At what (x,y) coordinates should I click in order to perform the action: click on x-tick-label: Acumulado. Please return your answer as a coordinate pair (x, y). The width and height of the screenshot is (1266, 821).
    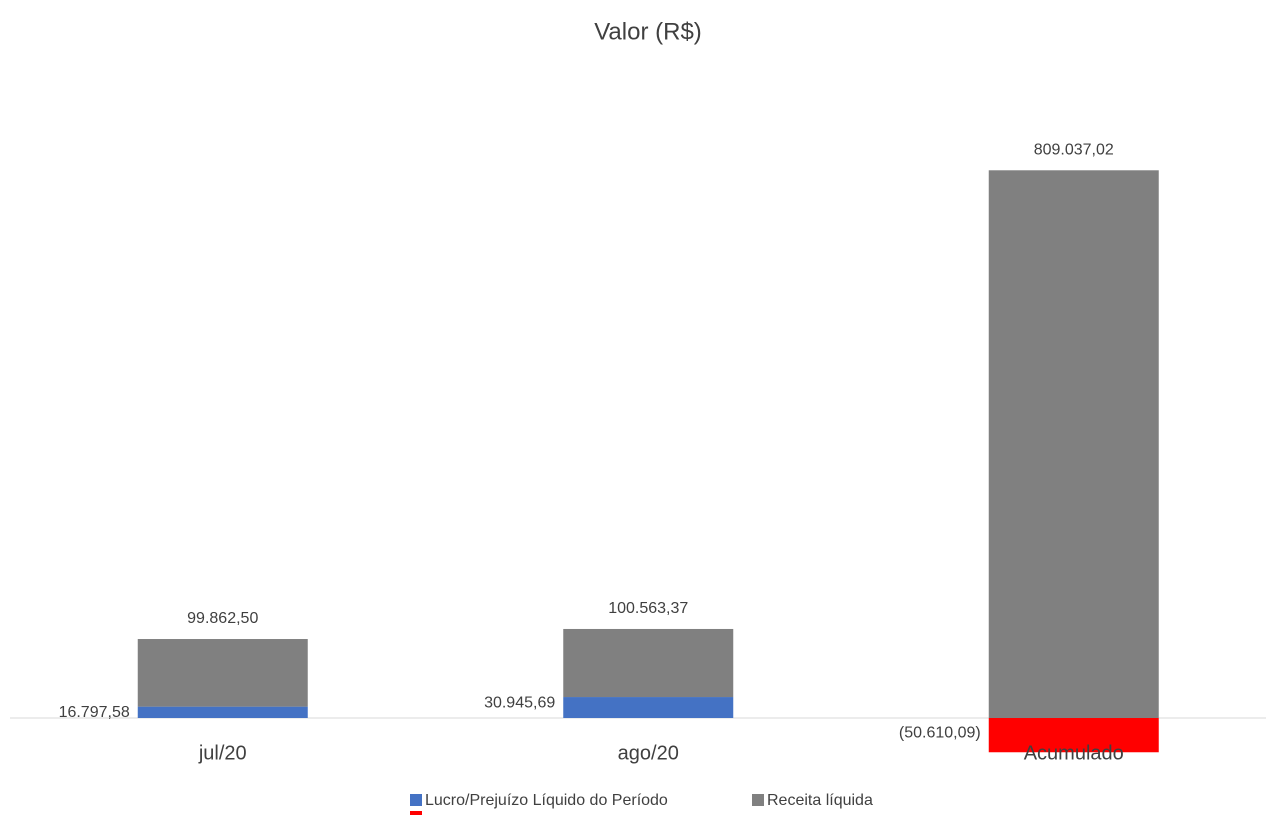
    Looking at the image, I should click on (1074, 753).